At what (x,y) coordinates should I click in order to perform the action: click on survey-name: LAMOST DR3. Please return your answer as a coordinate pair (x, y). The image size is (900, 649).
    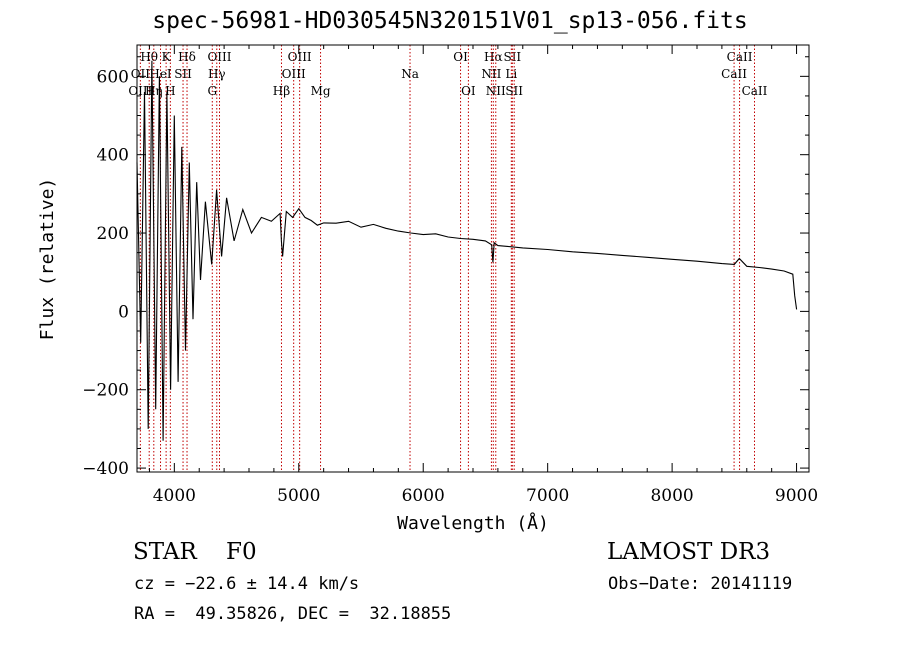
    Looking at the image, I should click on (689, 552).